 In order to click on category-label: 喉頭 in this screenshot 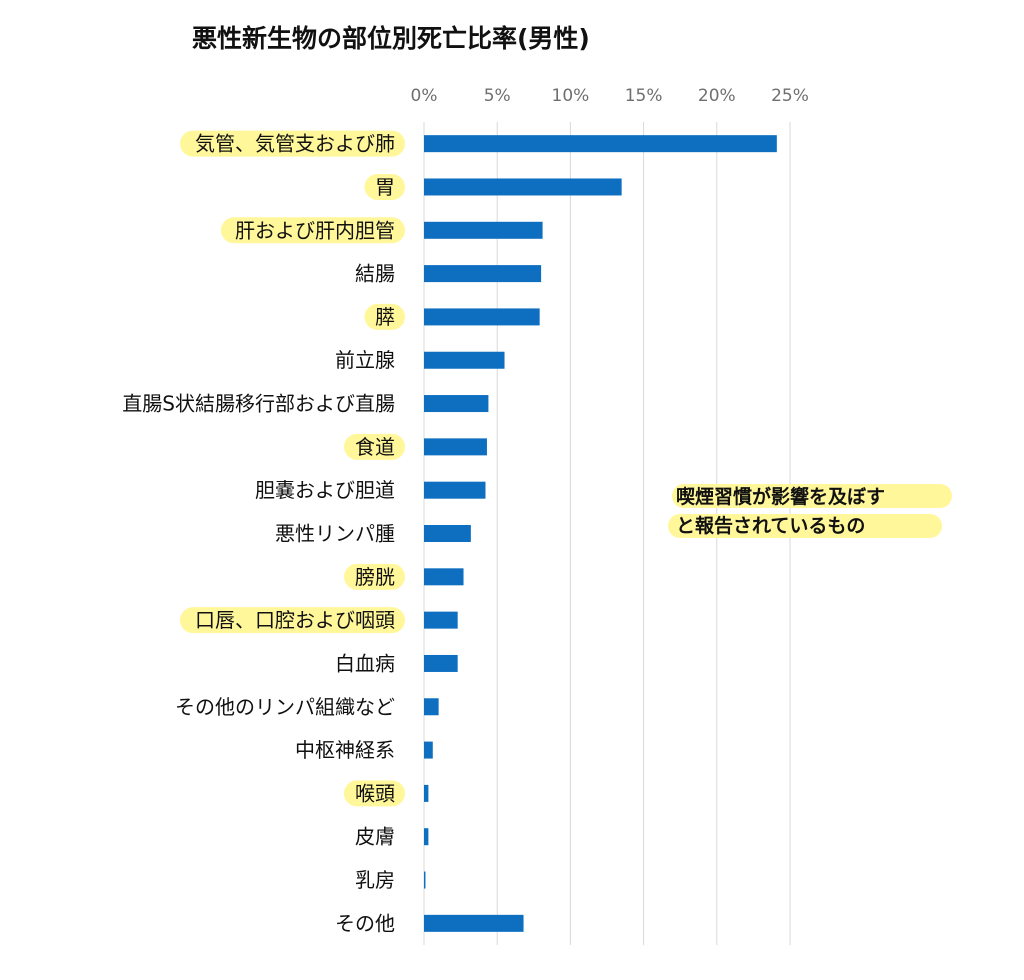, I will do `click(375, 793)`.